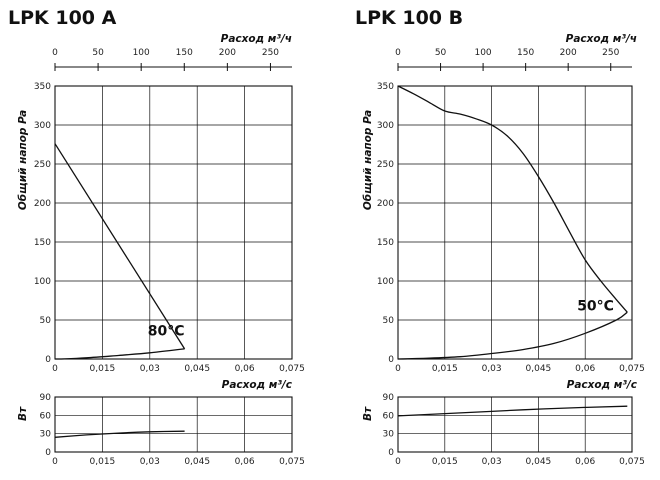 This screenshot has width=660, height=480. I want to click on fan-pressure-curve, so click(120, 246).